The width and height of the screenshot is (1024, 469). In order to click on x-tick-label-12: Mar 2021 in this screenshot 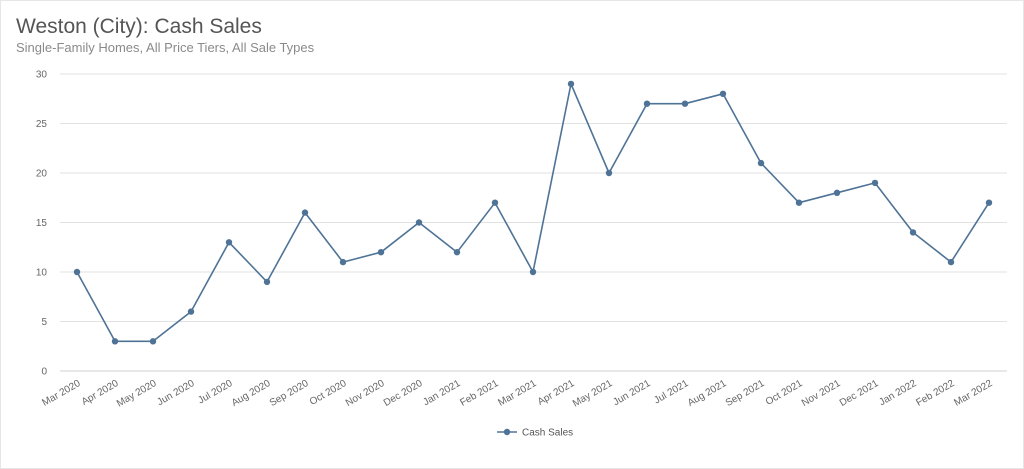, I will do `click(517, 393)`.